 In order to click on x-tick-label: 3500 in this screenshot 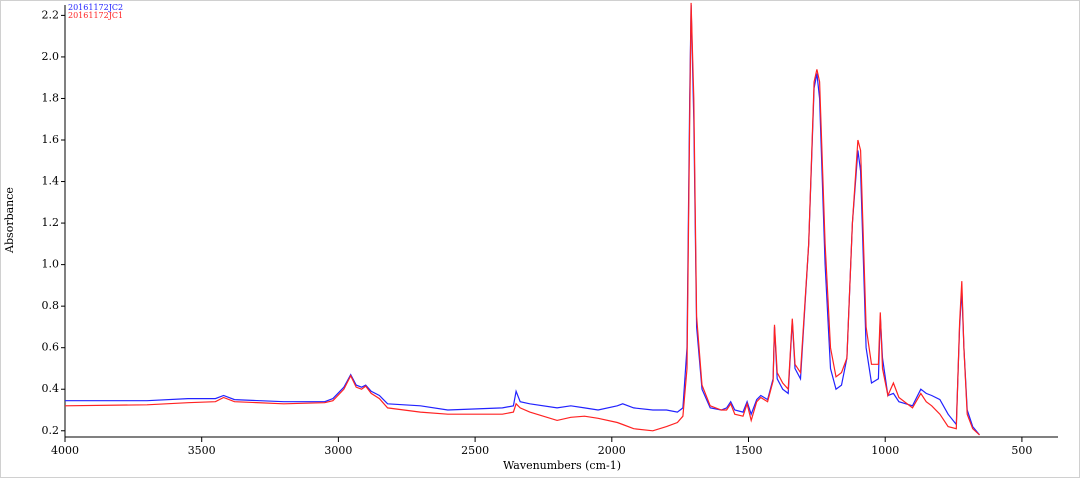, I will do `click(202, 450)`.